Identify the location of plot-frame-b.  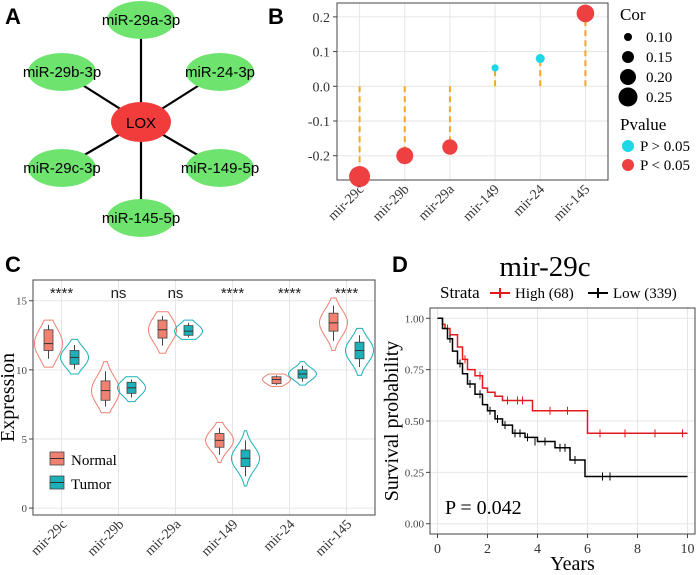
(472, 91).